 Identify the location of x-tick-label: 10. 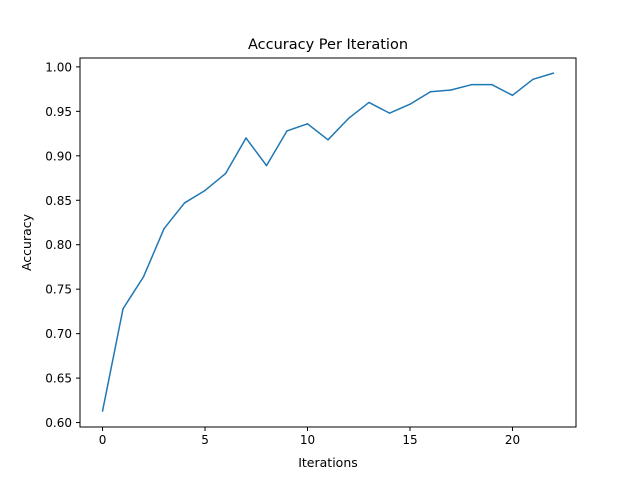
(307, 440).